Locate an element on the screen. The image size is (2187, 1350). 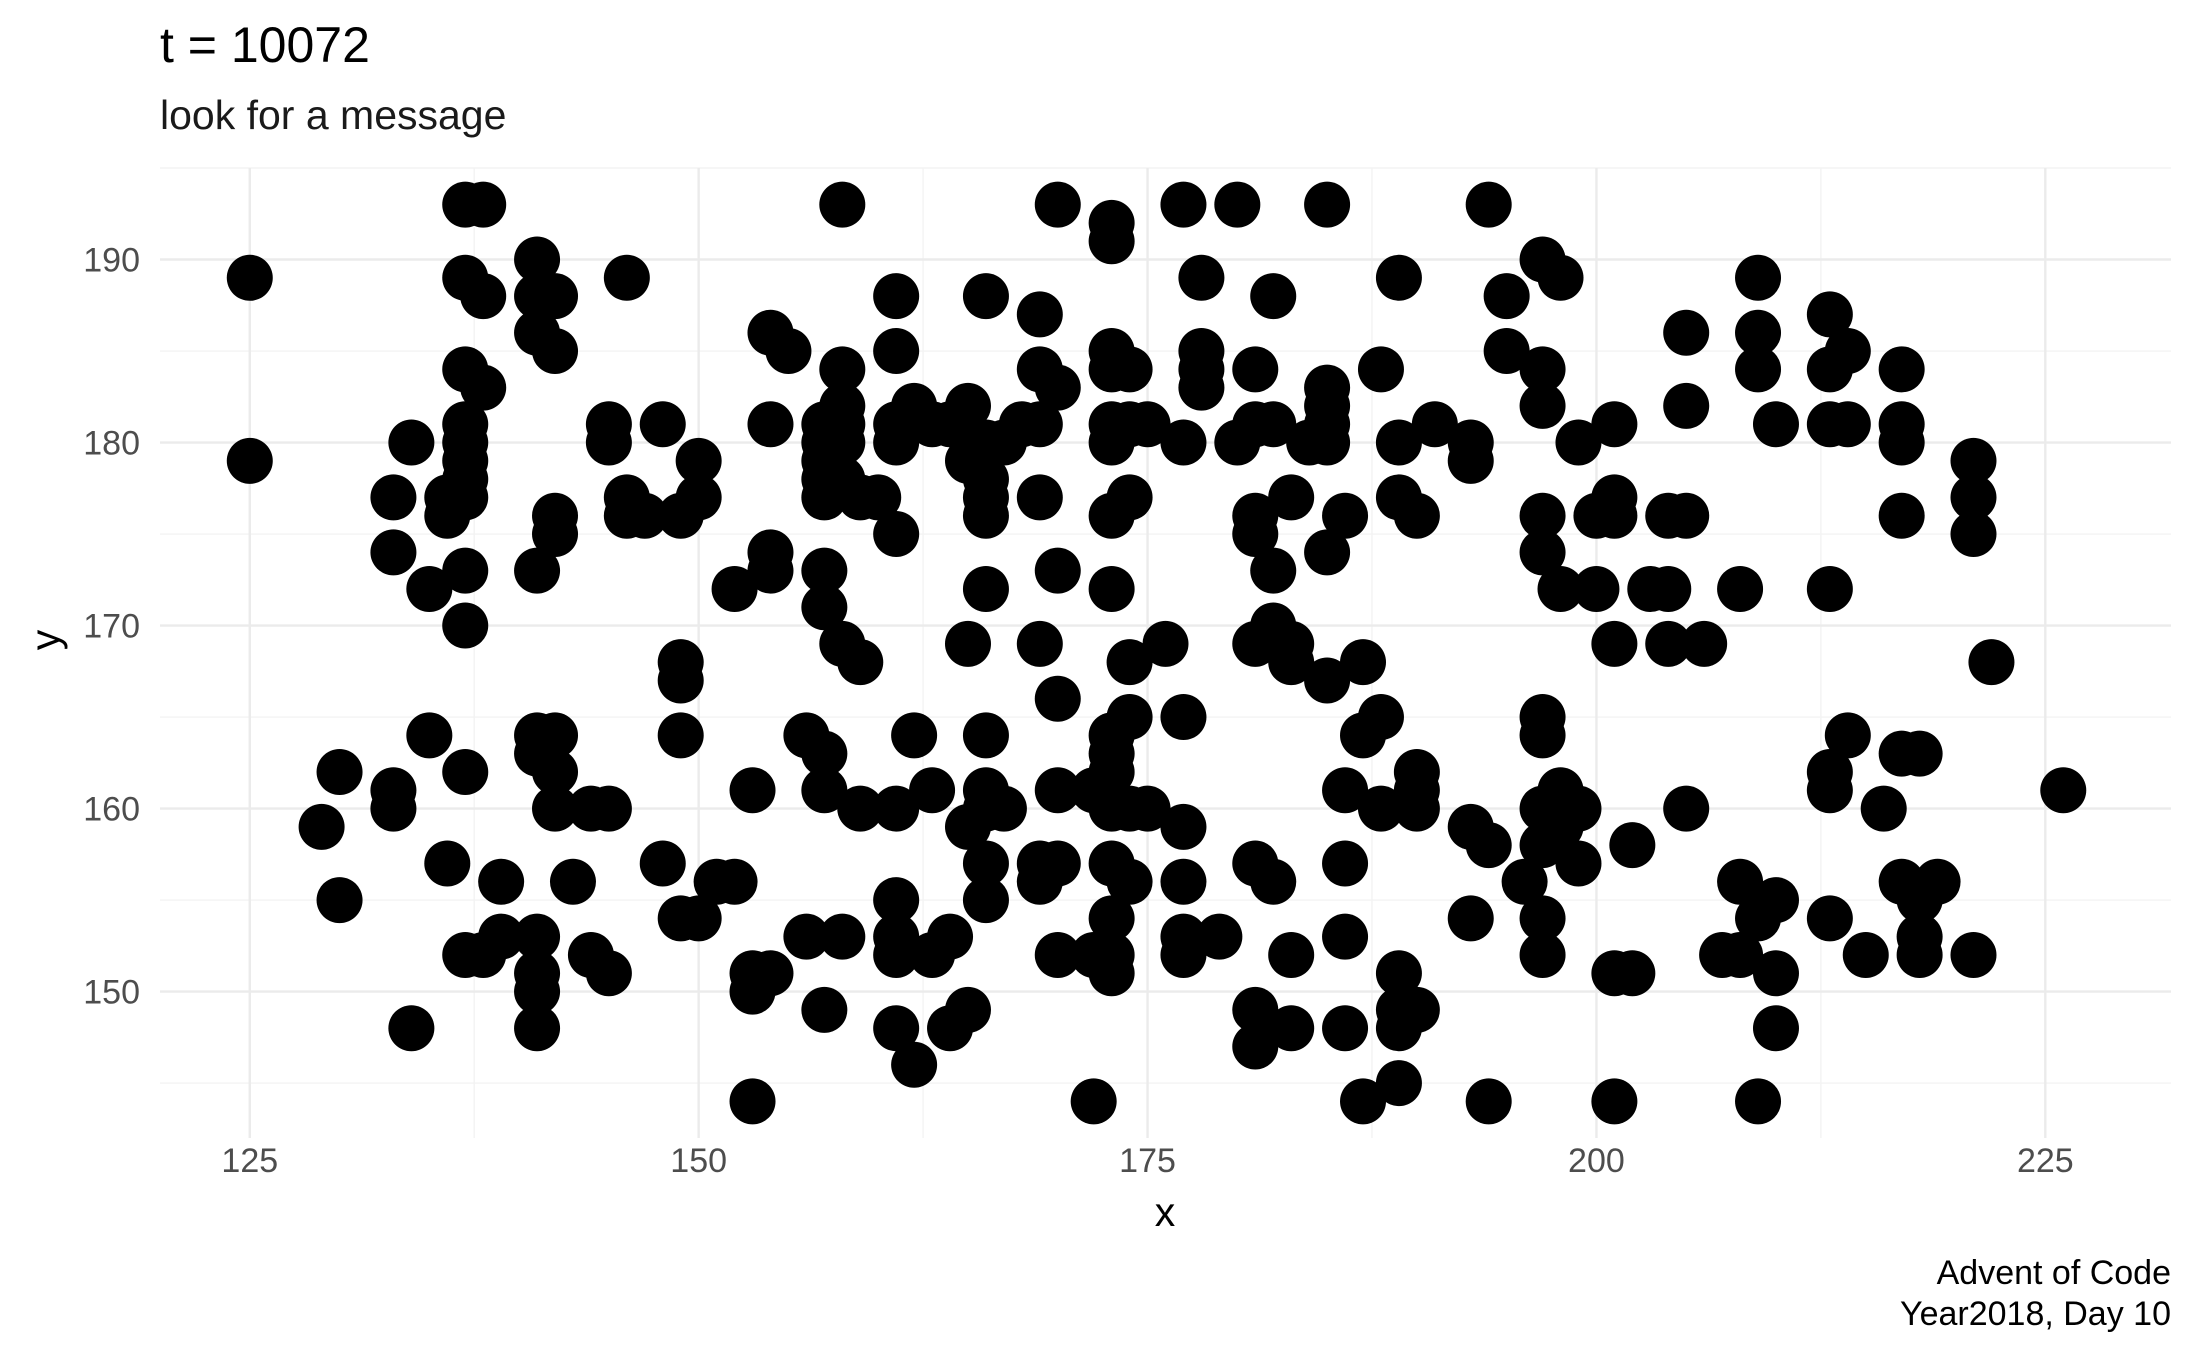
y-tick-label: 190 is located at coordinates (111, 261).